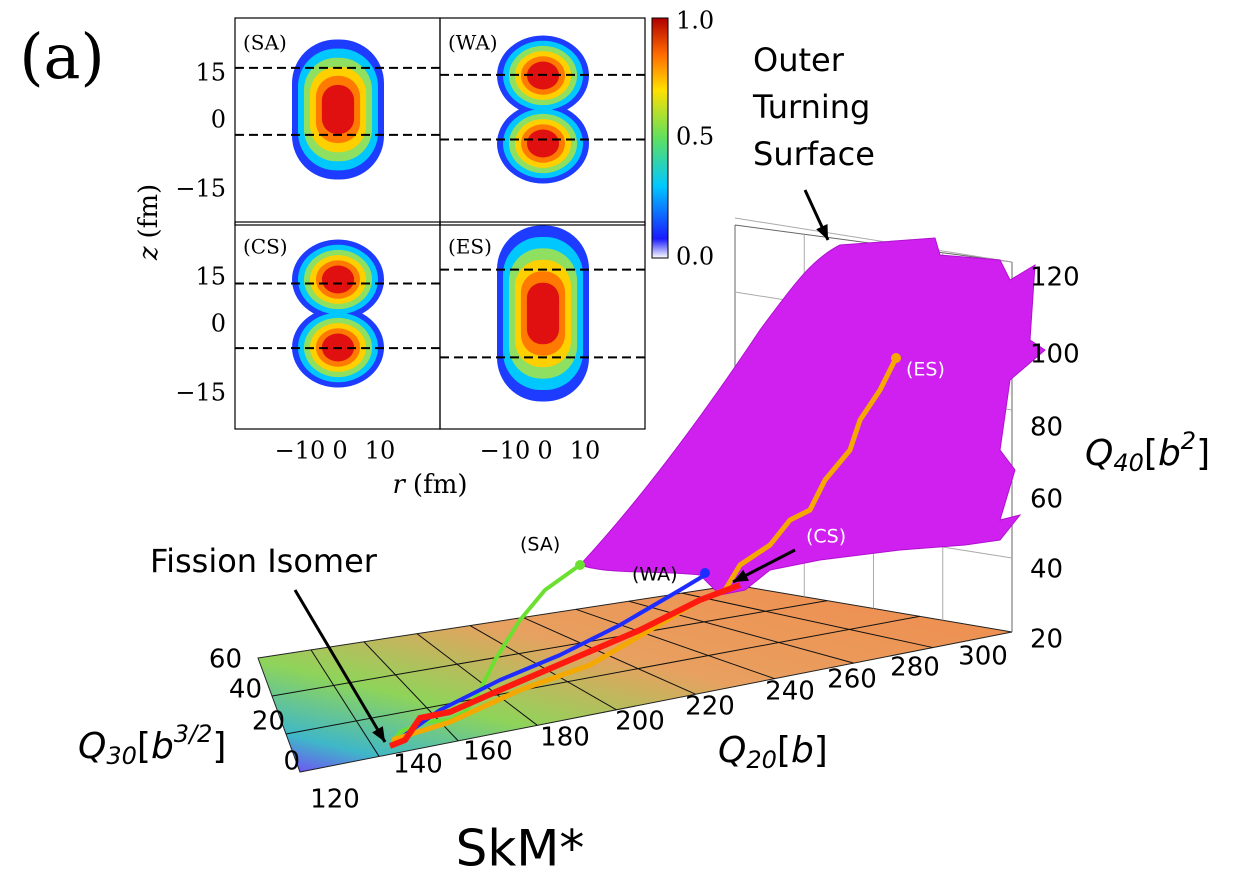 This screenshot has height=876, width=1246. What do you see at coordinates (335, 800) in the screenshot?
I see `q20-tick-label: 120` at bounding box center [335, 800].